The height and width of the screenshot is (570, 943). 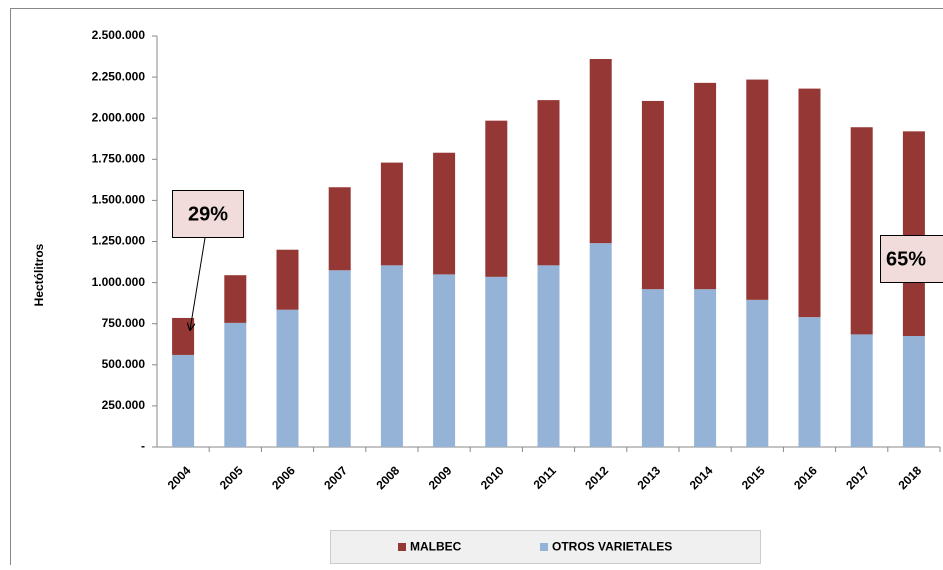 What do you see at coordinates (143, 446) in the screenshot?
I see `y-tick-label: -` at bounding box center [143, 446].